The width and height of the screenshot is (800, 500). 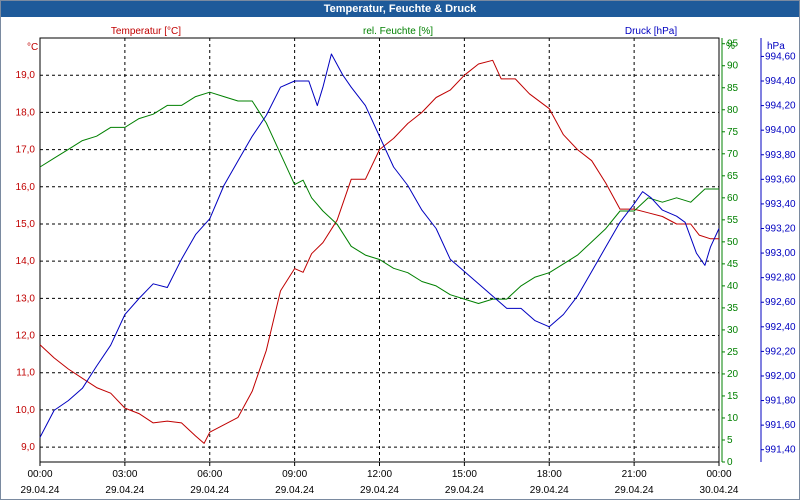 I want to click on temperature-tick-label: 16,0, so click(x=26, y=187).